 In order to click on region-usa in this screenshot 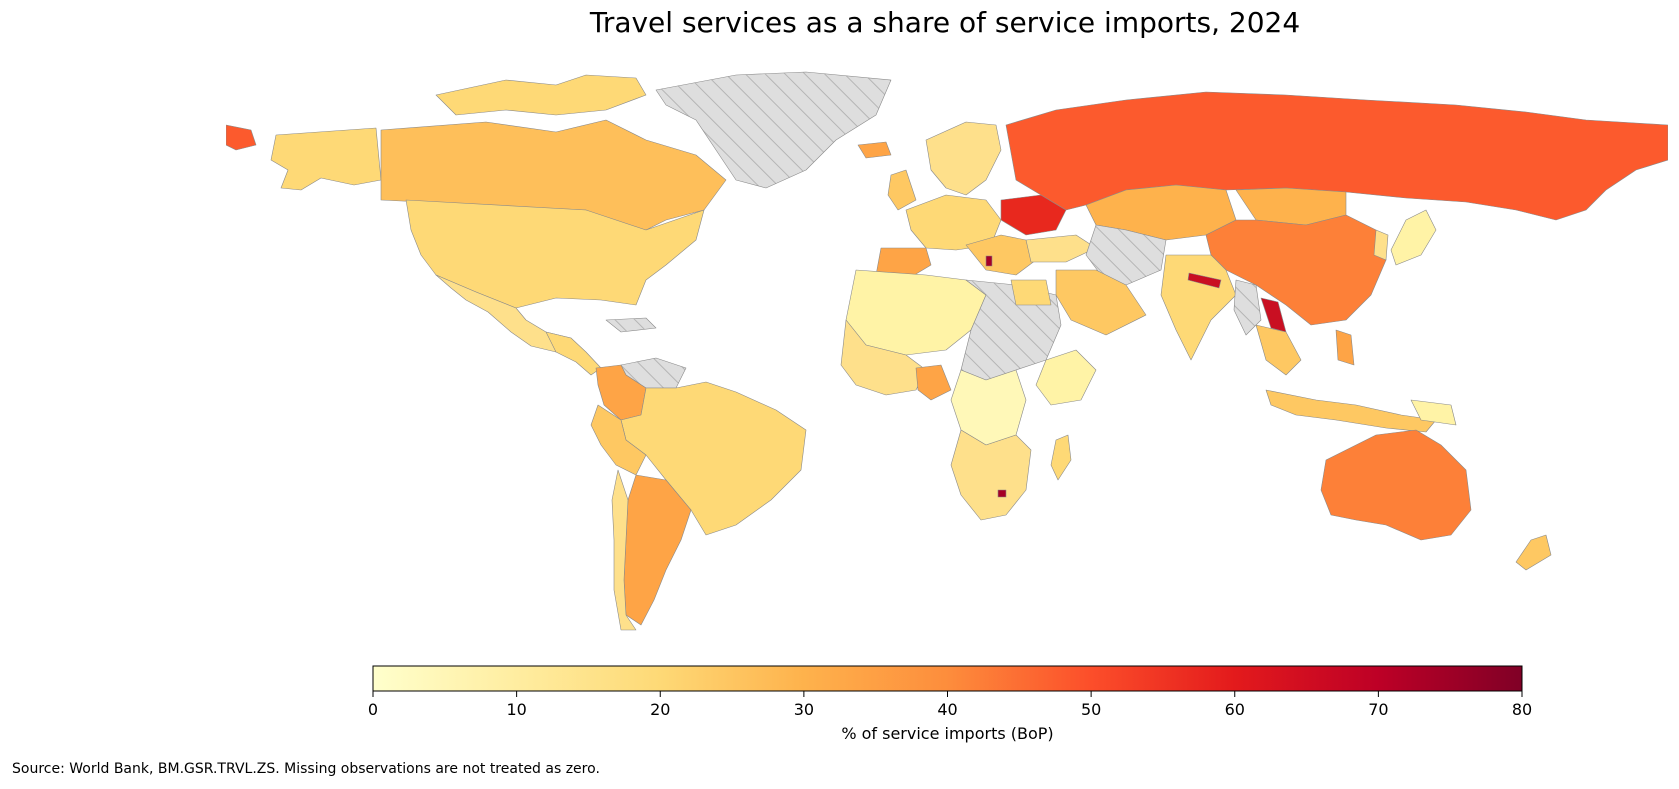, I will do `click(555, 254)`.